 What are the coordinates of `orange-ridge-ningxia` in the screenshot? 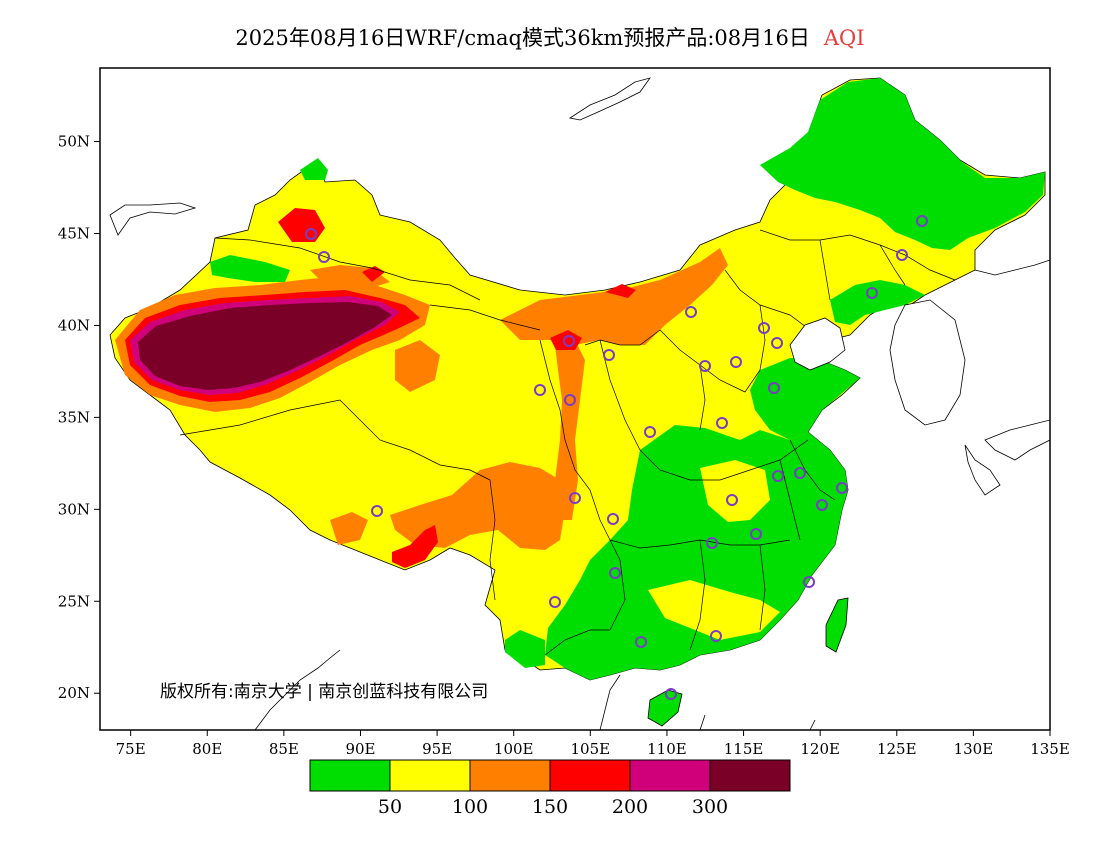 It's located at (570, 430).